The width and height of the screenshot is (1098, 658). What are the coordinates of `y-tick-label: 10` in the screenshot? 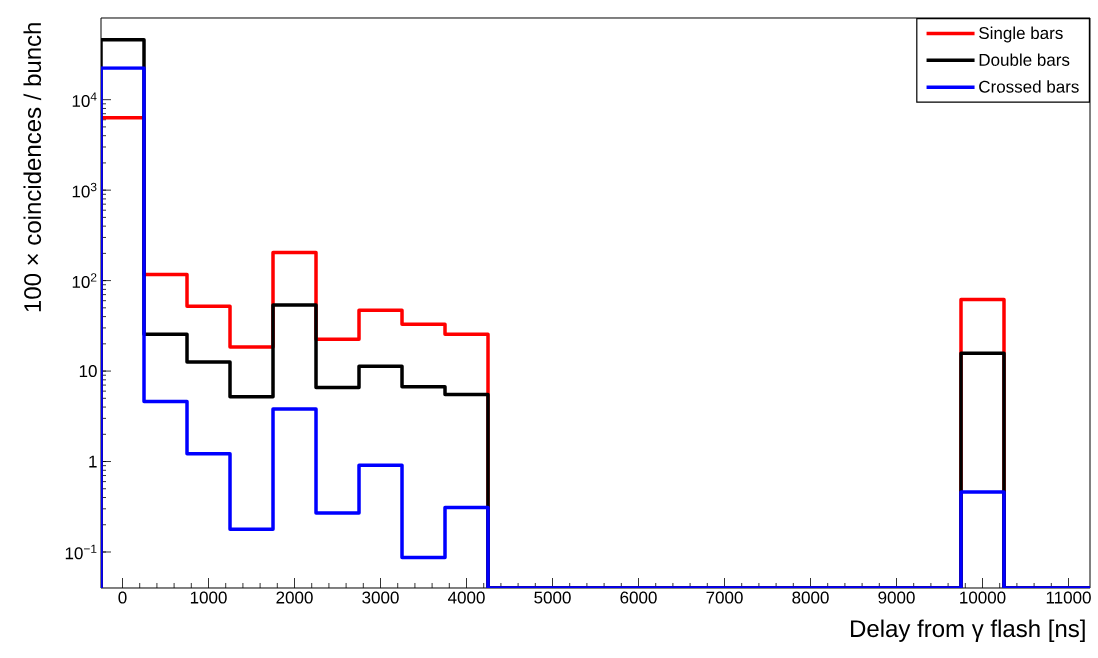 It's located at (88, 371).